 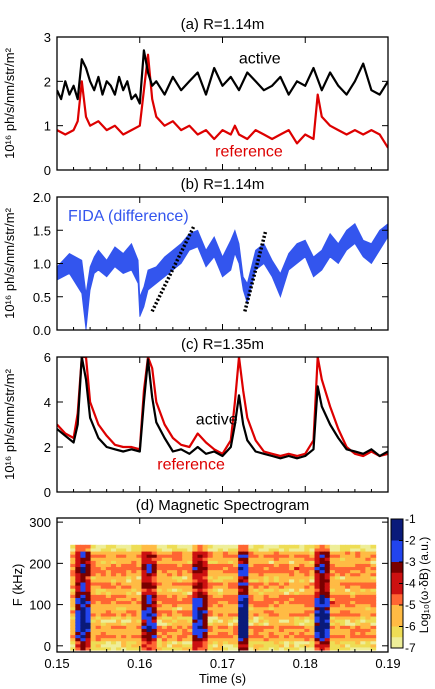 I want to click on x-tick-label: 0.18, so click(x=305, y=663).